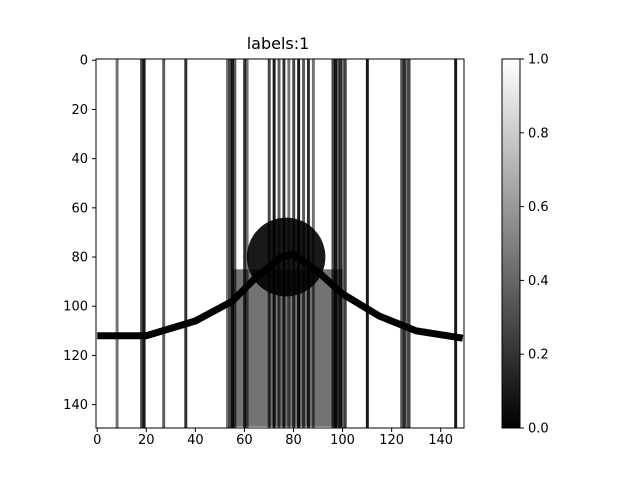 The height and width of the screenshot is (480, 640). What do you see at coordinates (538, 207) in the screenshot?
I see `colorbar-tick-label: 0.6` at bounding box center [538, 207].